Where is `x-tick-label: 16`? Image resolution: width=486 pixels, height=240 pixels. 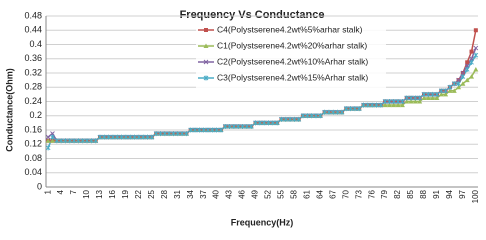 x-tick-label: 16 is located at coordinates (112, 193).